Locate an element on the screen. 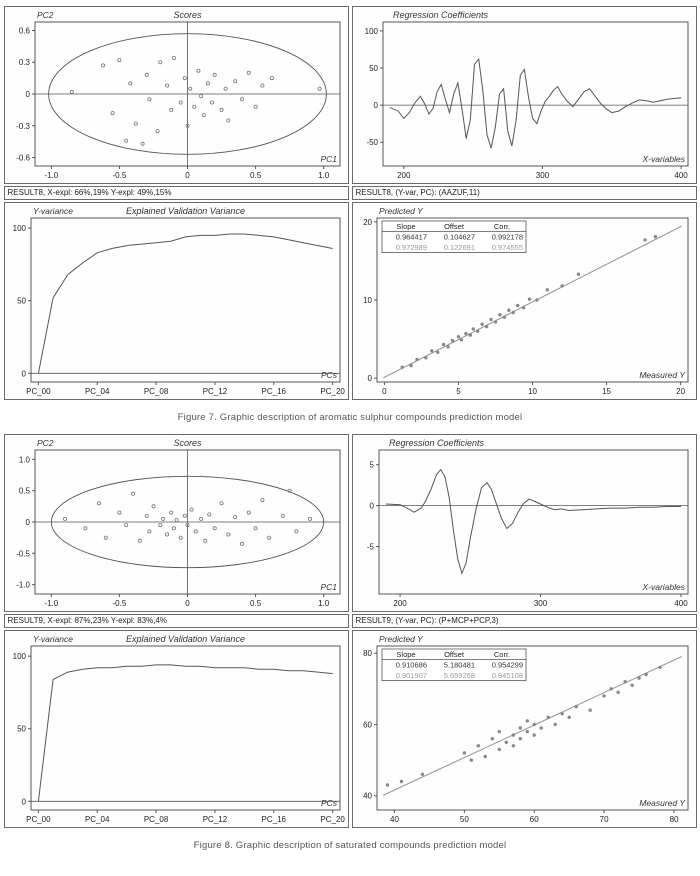 This screenshot has height=876, width=700. fig7-scores-statusbar: RESULT8, X-expl: 66%,19% Y-expl: 49%,15% is located at coordinates (176, 193).